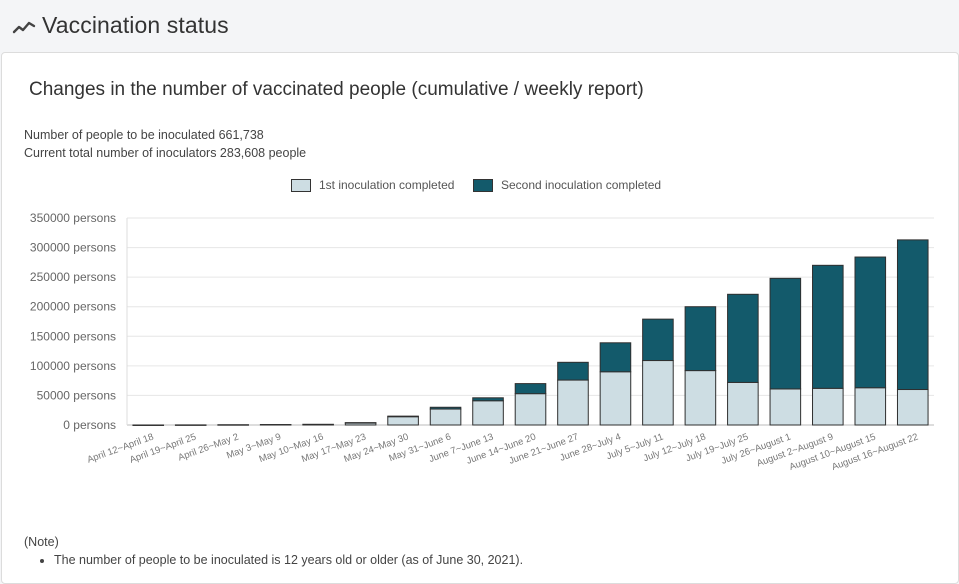  Describe the element at coordinates (73, 366) in the screenshot. I see `y-tick-label: 100000 persons` at that location.